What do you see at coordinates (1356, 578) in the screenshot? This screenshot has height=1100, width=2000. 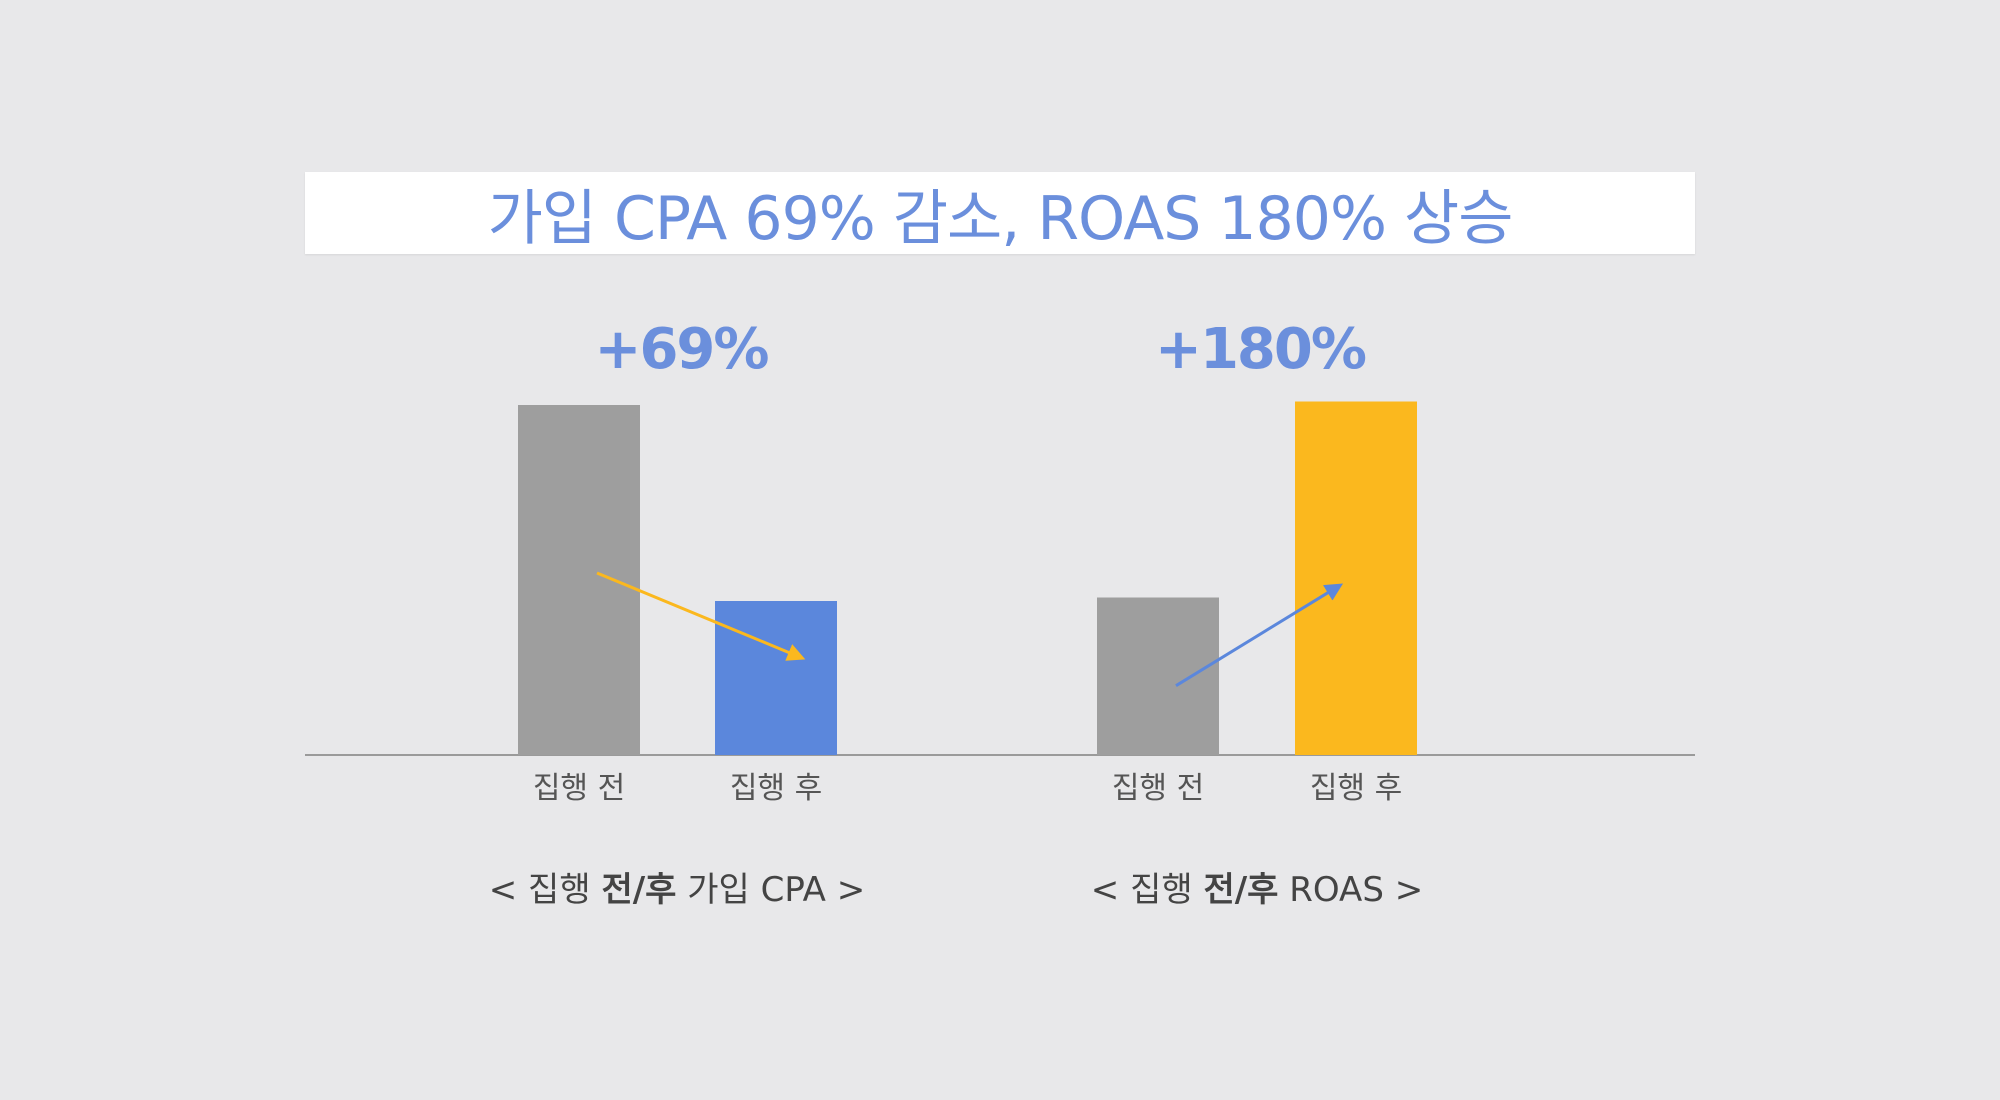 I see `roas-bar-after` at bounding box center [1356, 578].